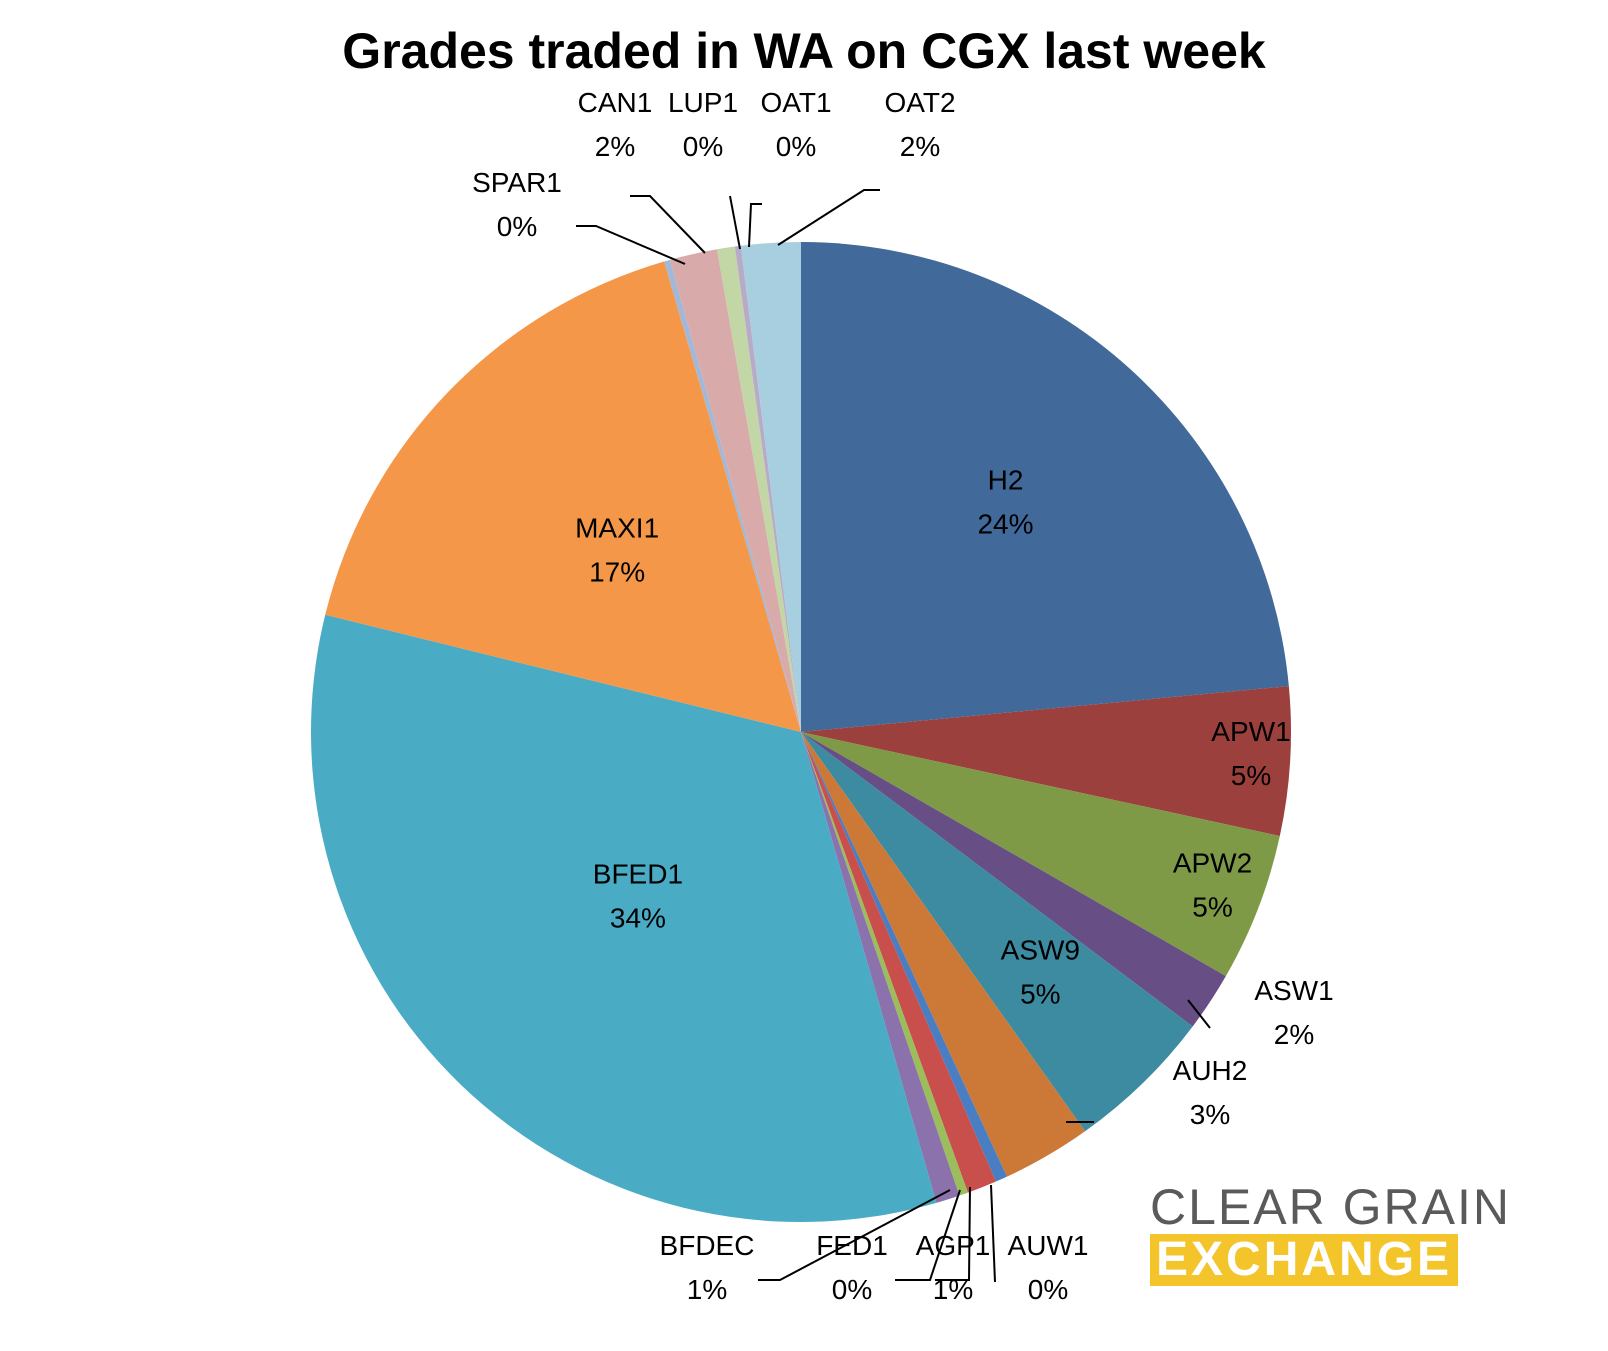 The image size is (1608, 1351). What do you see at coordinates (1250, 731) in the screenshot?
I see `slice-name-apw1: APW1` at bounding box center [1250, 731].